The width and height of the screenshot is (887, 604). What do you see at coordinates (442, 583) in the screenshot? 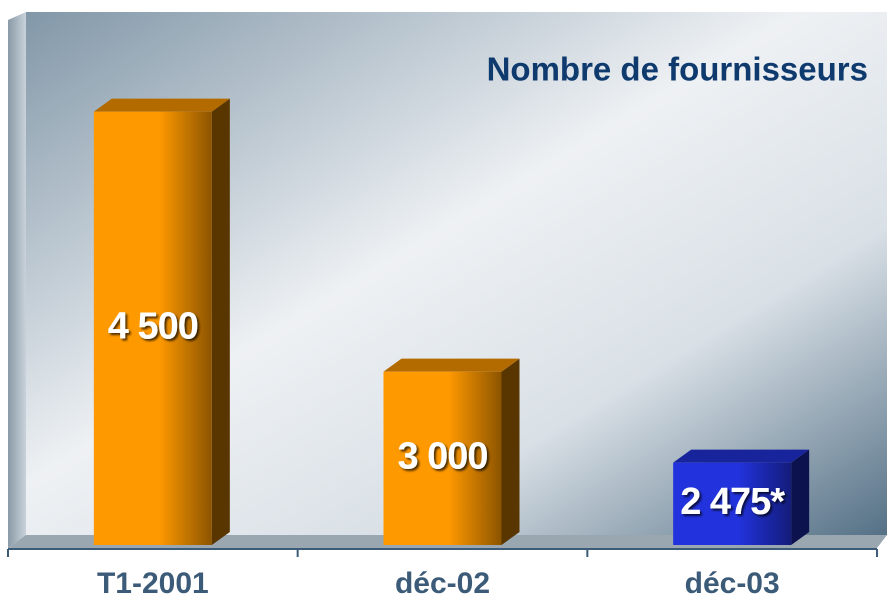
I see `x-tick-label: déc-02` at bounding box center [442, 583].